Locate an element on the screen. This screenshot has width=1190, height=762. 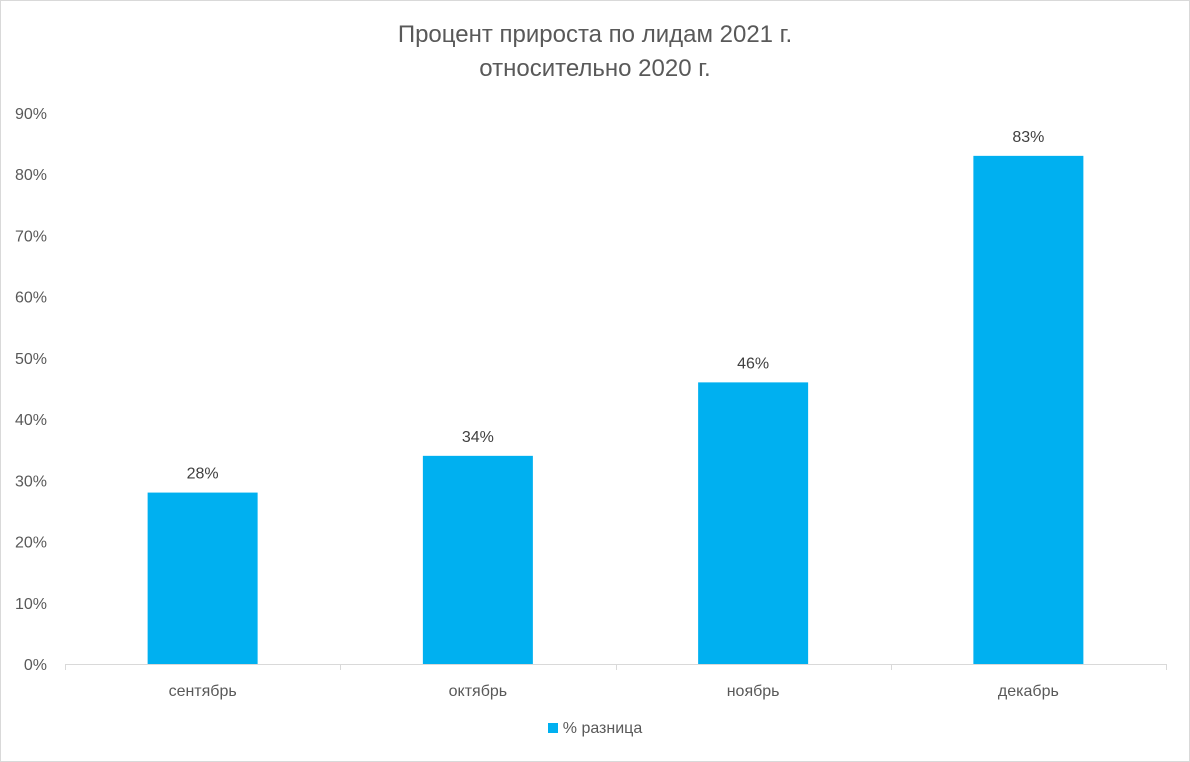
chart-title-line-2: относительно 2020 г. is located at coordinates (595, 68).